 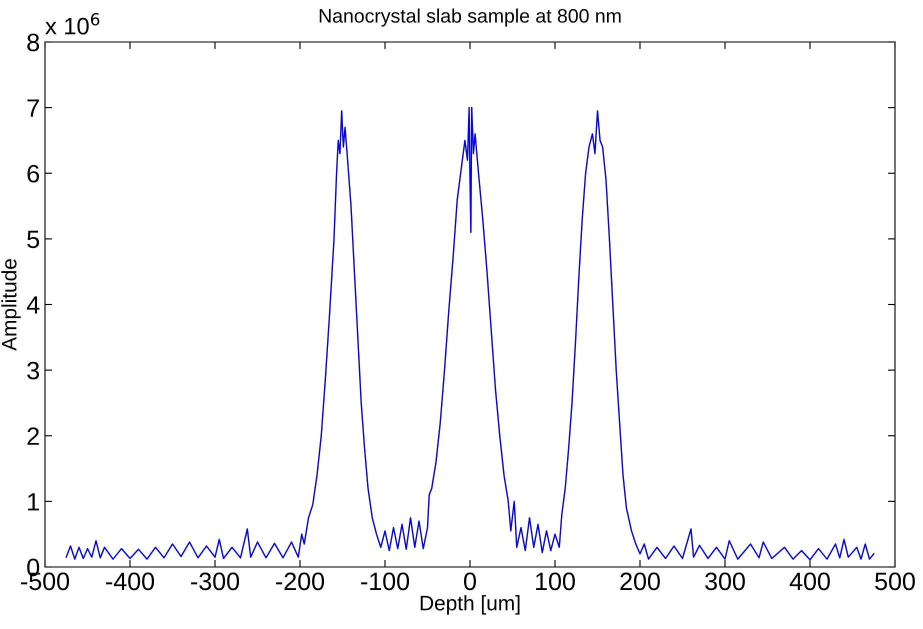 What do you see at coordinates (33, 371) in the screenshot?
I see `y-tick-label: 3` at bounding box center [33, 371].